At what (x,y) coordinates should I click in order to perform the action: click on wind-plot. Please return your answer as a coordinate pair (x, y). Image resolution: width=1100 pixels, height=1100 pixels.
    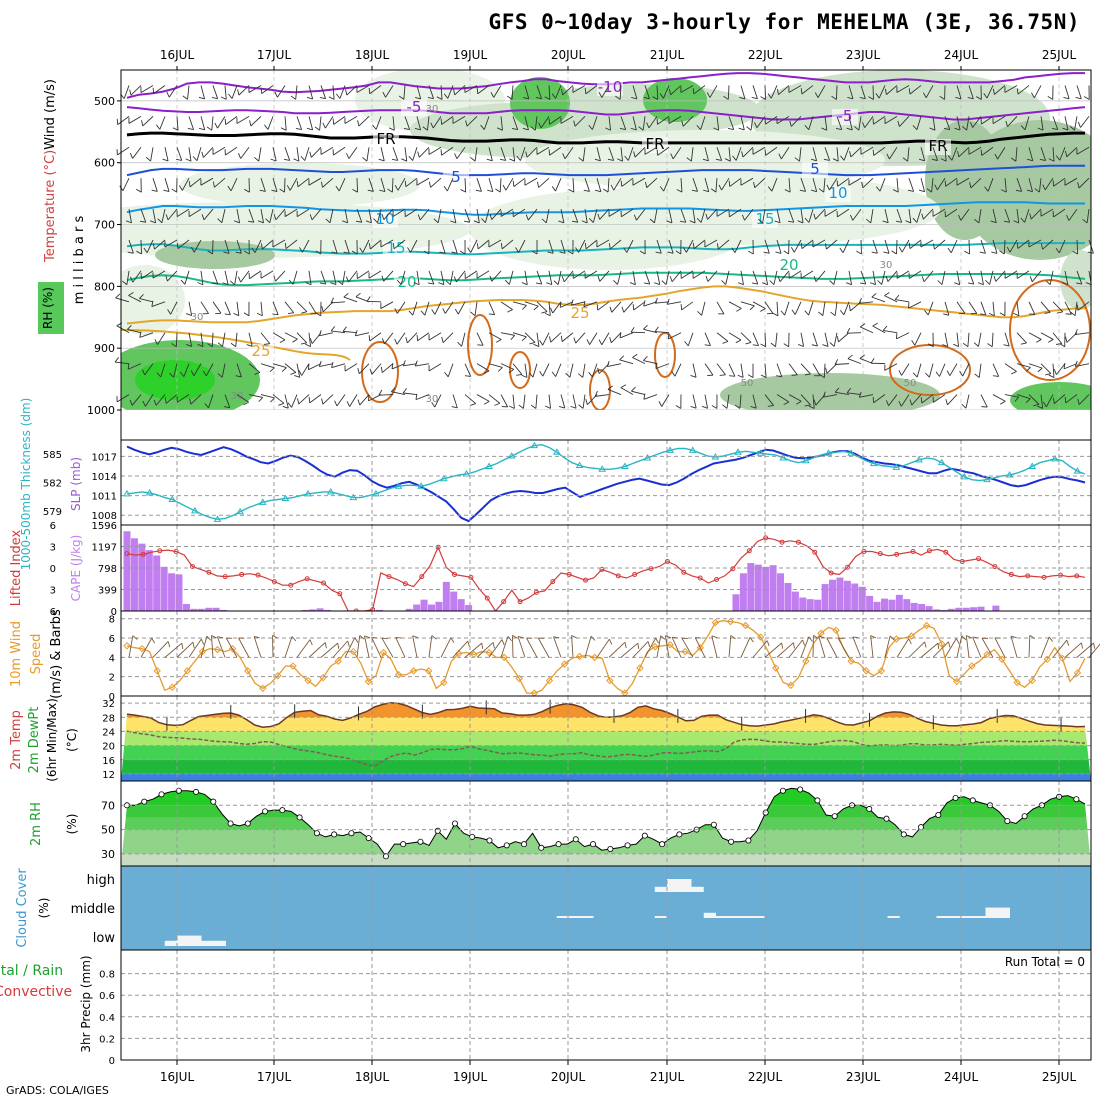
    Looking at the image, I should click on (604, 656).